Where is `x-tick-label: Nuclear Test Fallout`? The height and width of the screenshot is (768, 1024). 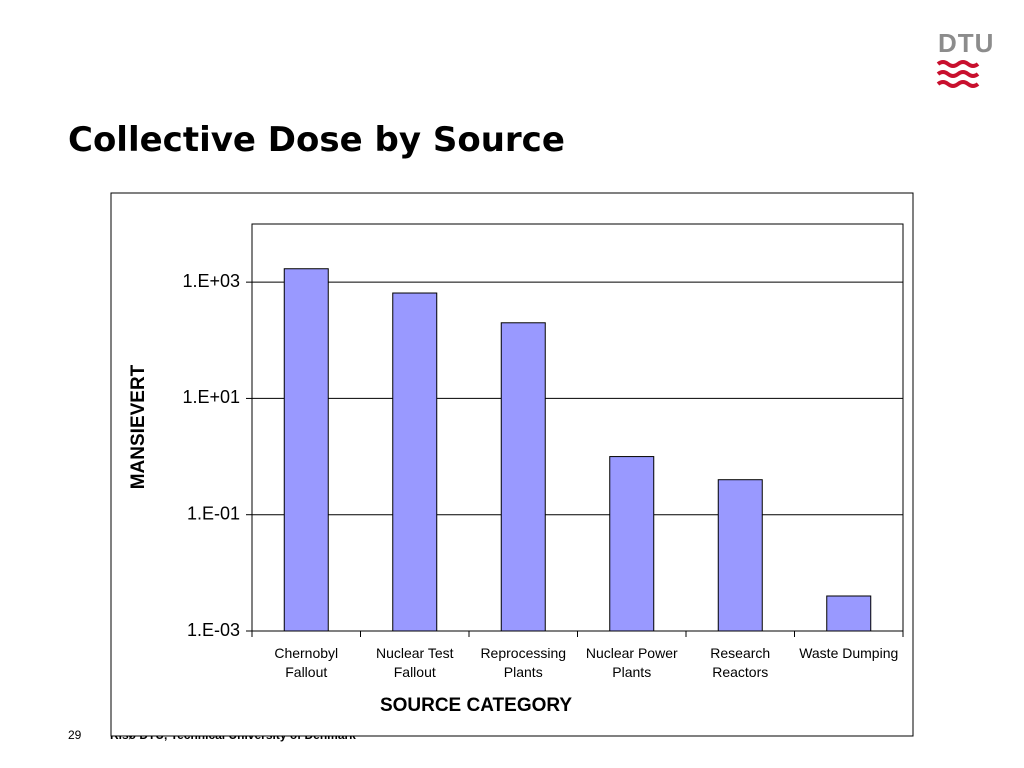 x-tick-label: Nuclear Test Fallout is located at coordinates (414, 662).